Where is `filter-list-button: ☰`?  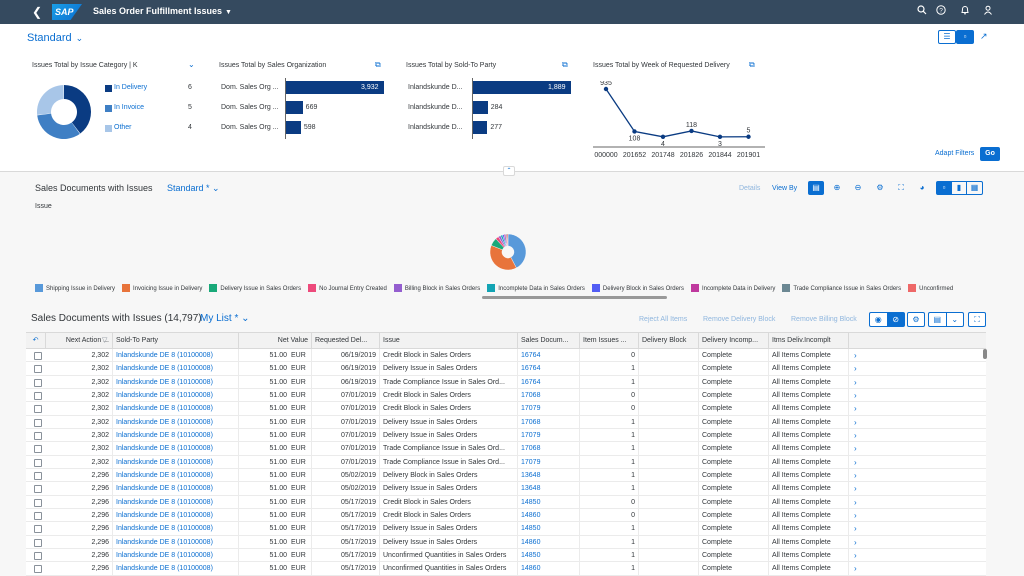
filter-list-button: ☰ is located at coordinates (947, 37).